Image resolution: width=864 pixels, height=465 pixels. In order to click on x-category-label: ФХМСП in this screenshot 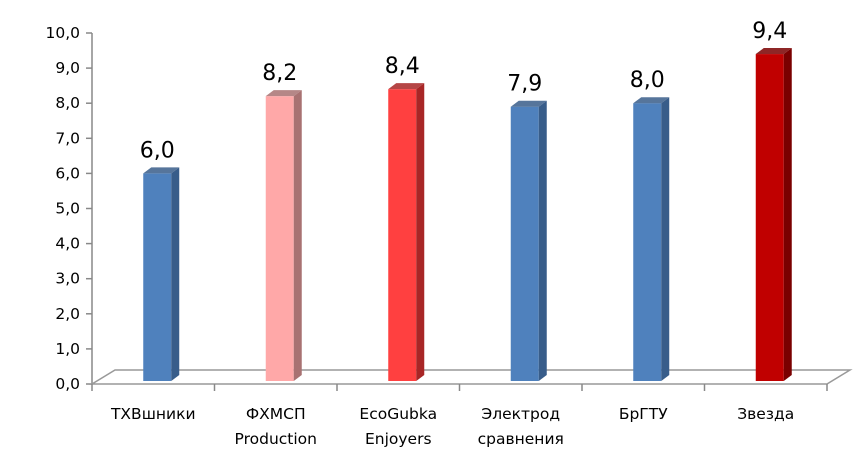, I will do `click(276, 414)`.